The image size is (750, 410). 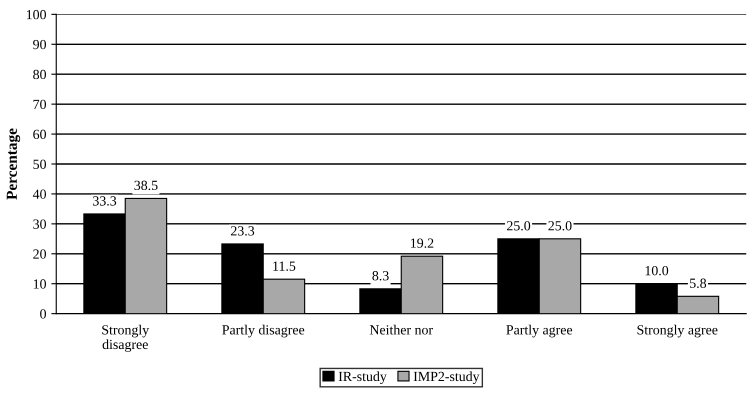 I want to click on y-tick-label: 30, so click(x=39, y=224).